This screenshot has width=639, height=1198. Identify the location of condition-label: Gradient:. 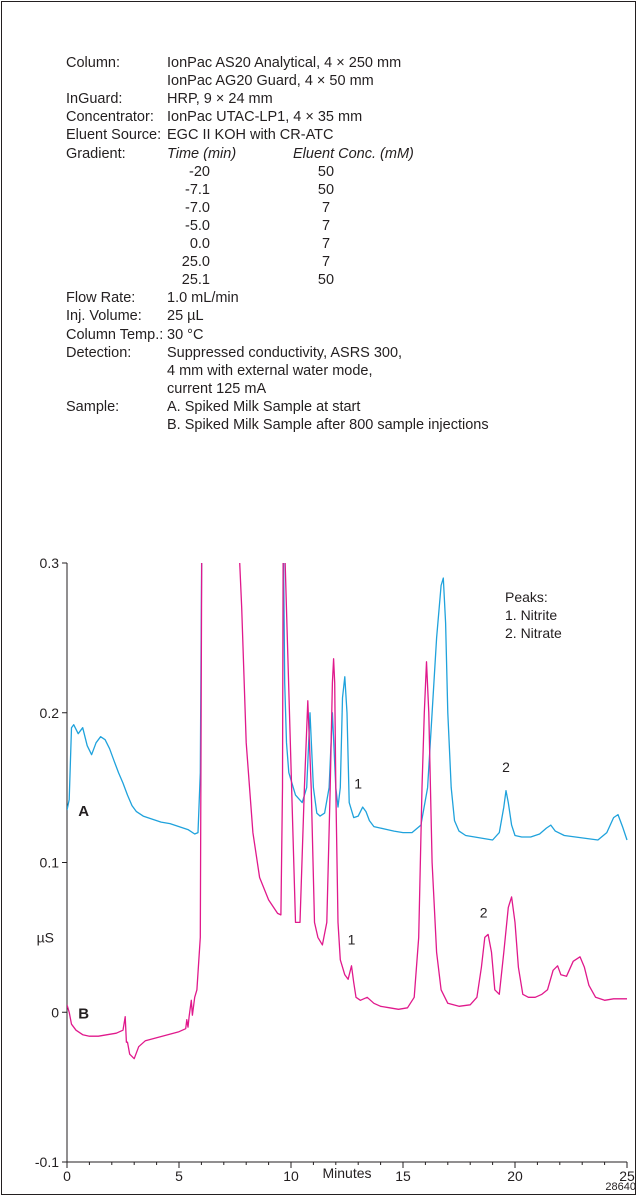
(96, 153).